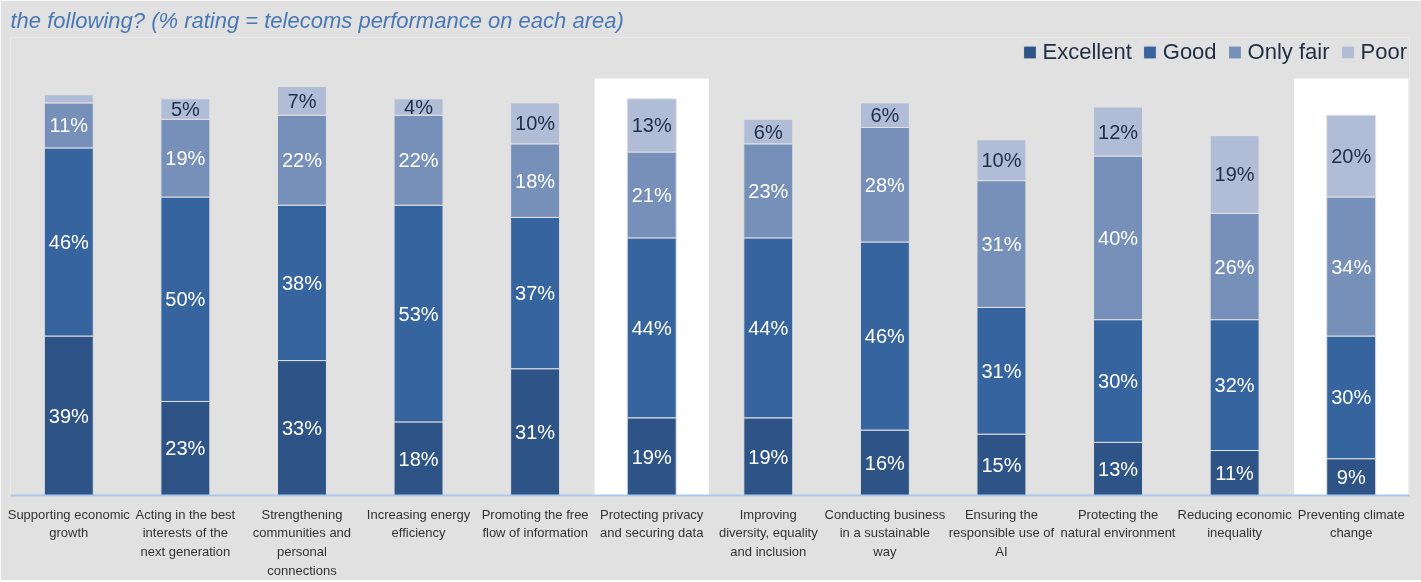 Image resolution: width=1421 pixels, height=582 pixels. Describe the element at coordinates (1351, 266) in the screenshot. I see `data-label: 34%` at that location.